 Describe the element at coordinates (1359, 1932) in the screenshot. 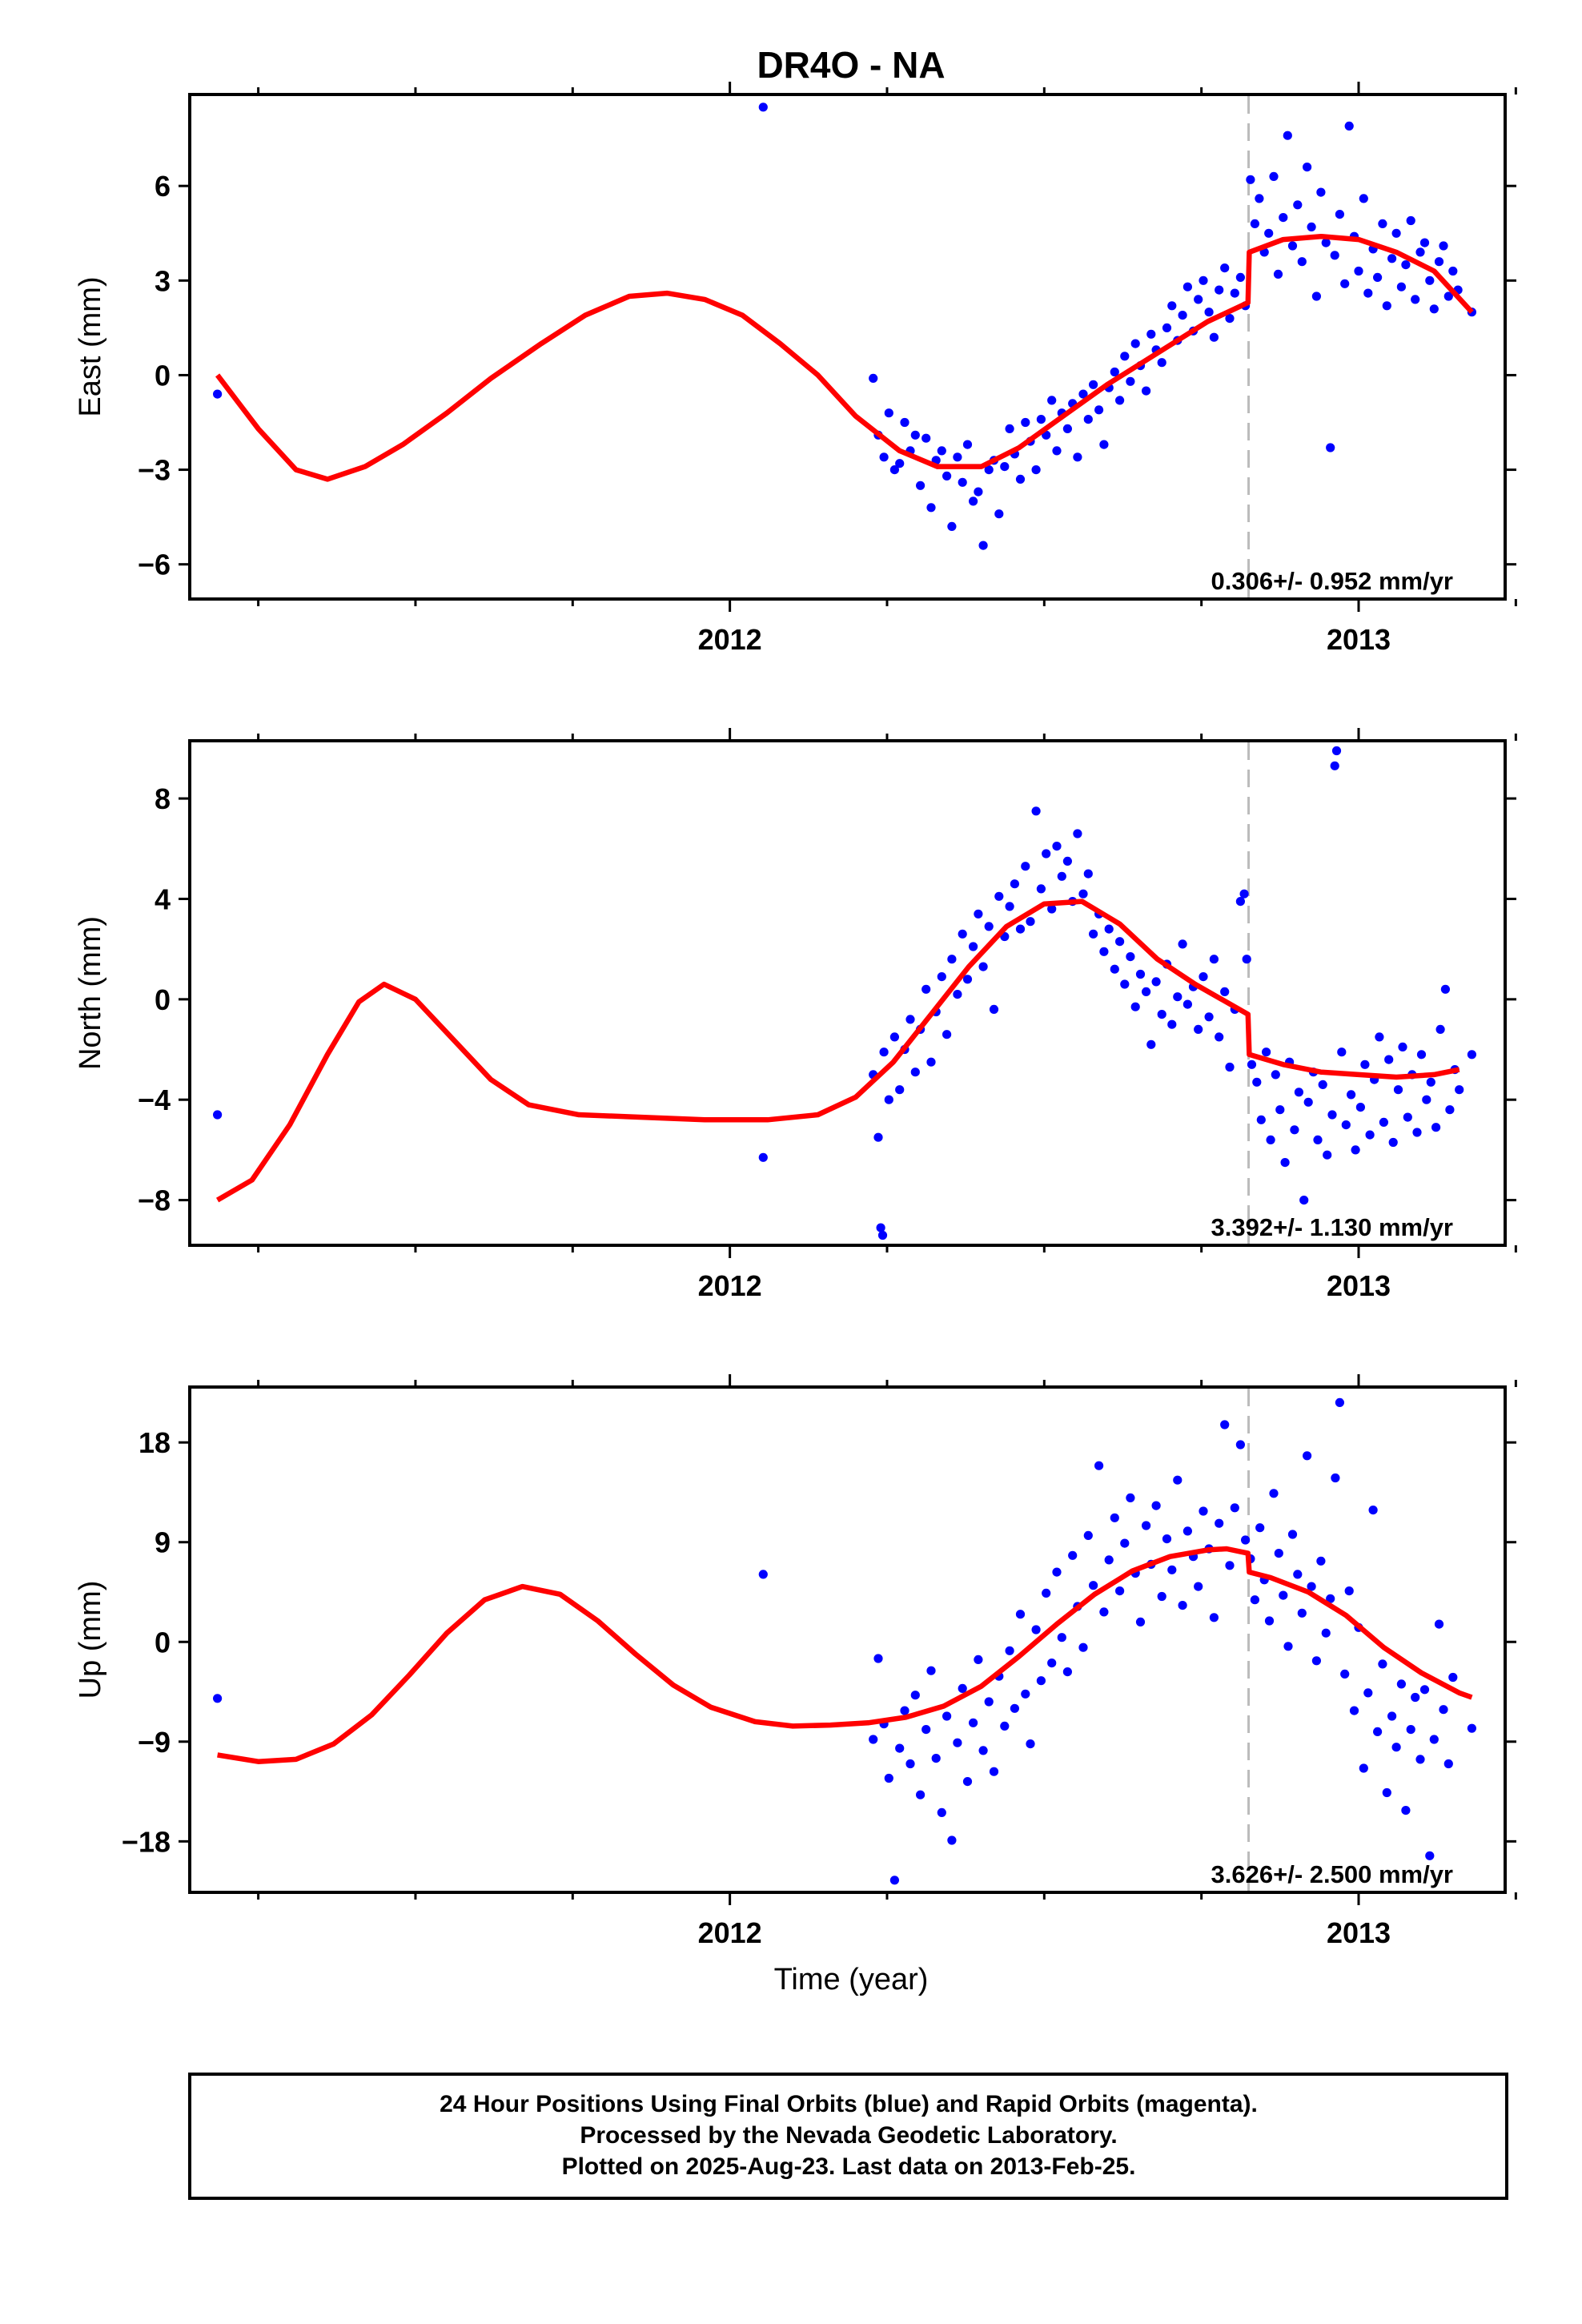

I see `x-tick-label: 2013` at that location.